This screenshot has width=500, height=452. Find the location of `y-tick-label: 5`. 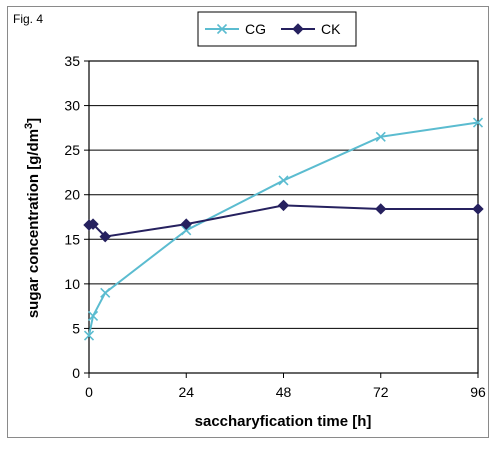

y-tick-label: 5 is located at coordinates (76, 328).